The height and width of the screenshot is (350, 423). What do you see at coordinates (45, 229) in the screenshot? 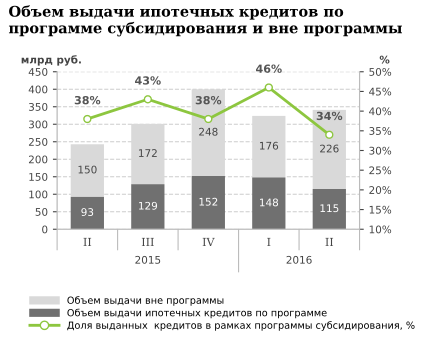
I see `y-tick-label: 0` at bounding box center [45, 229].